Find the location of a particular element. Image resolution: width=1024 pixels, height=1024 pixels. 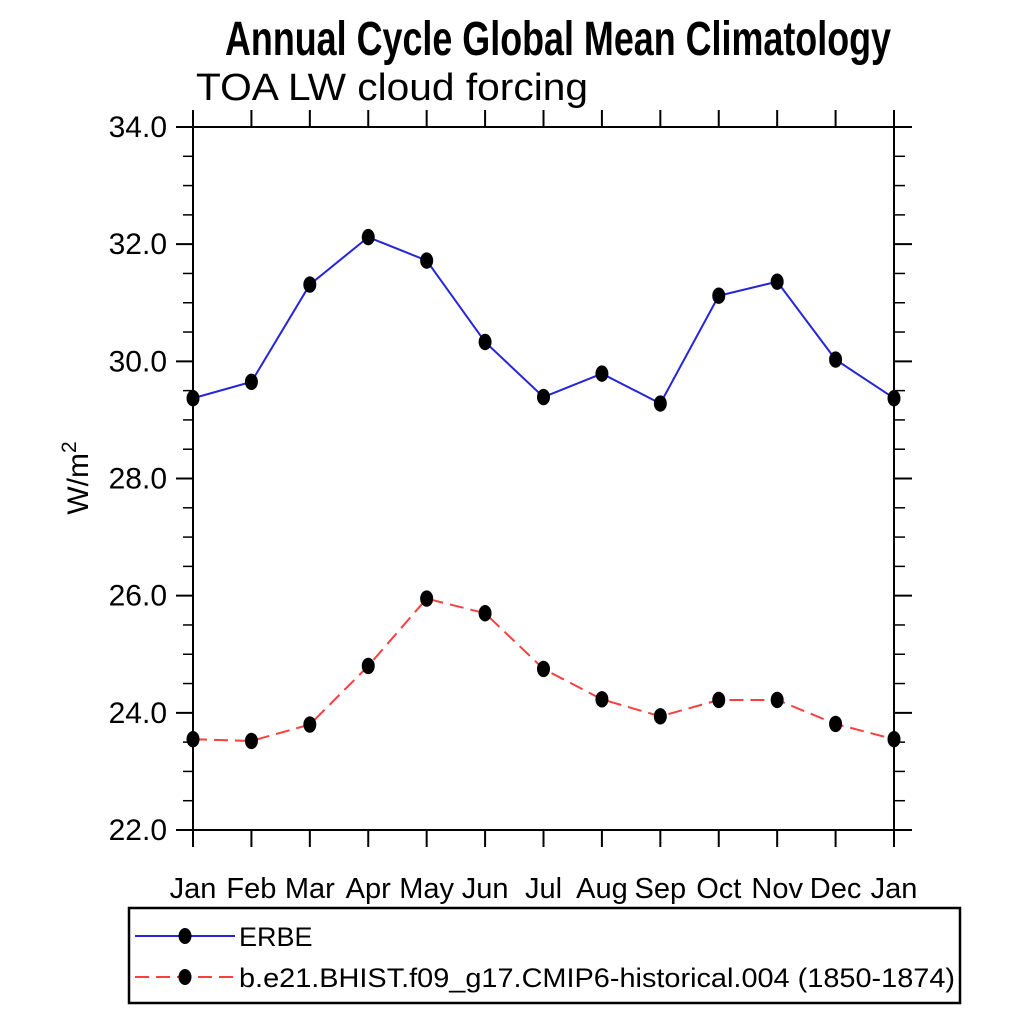

x-tick-label: Jul is located at coordinates (543, 889).